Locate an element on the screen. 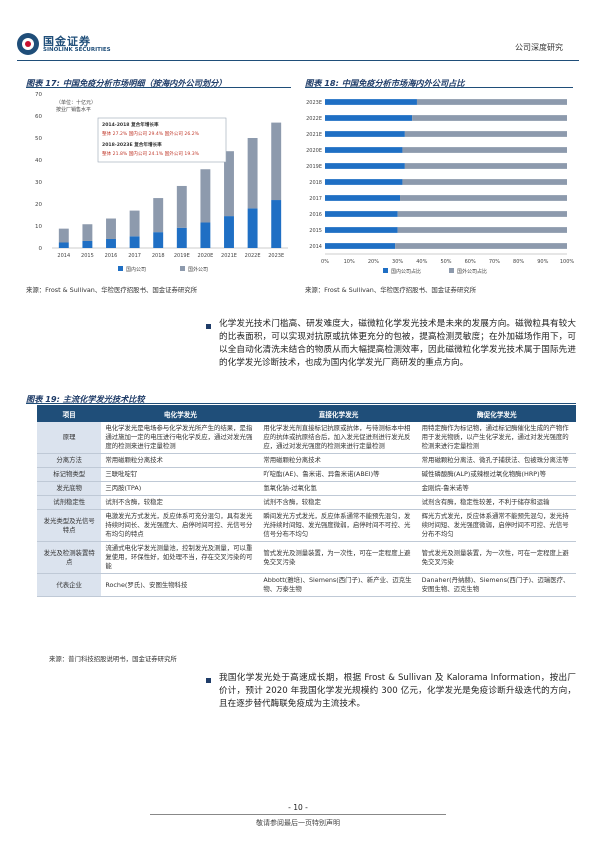 This screenshot has width=596, height=843. x-tick-label: 2020E is located at coordinates (205, 256).